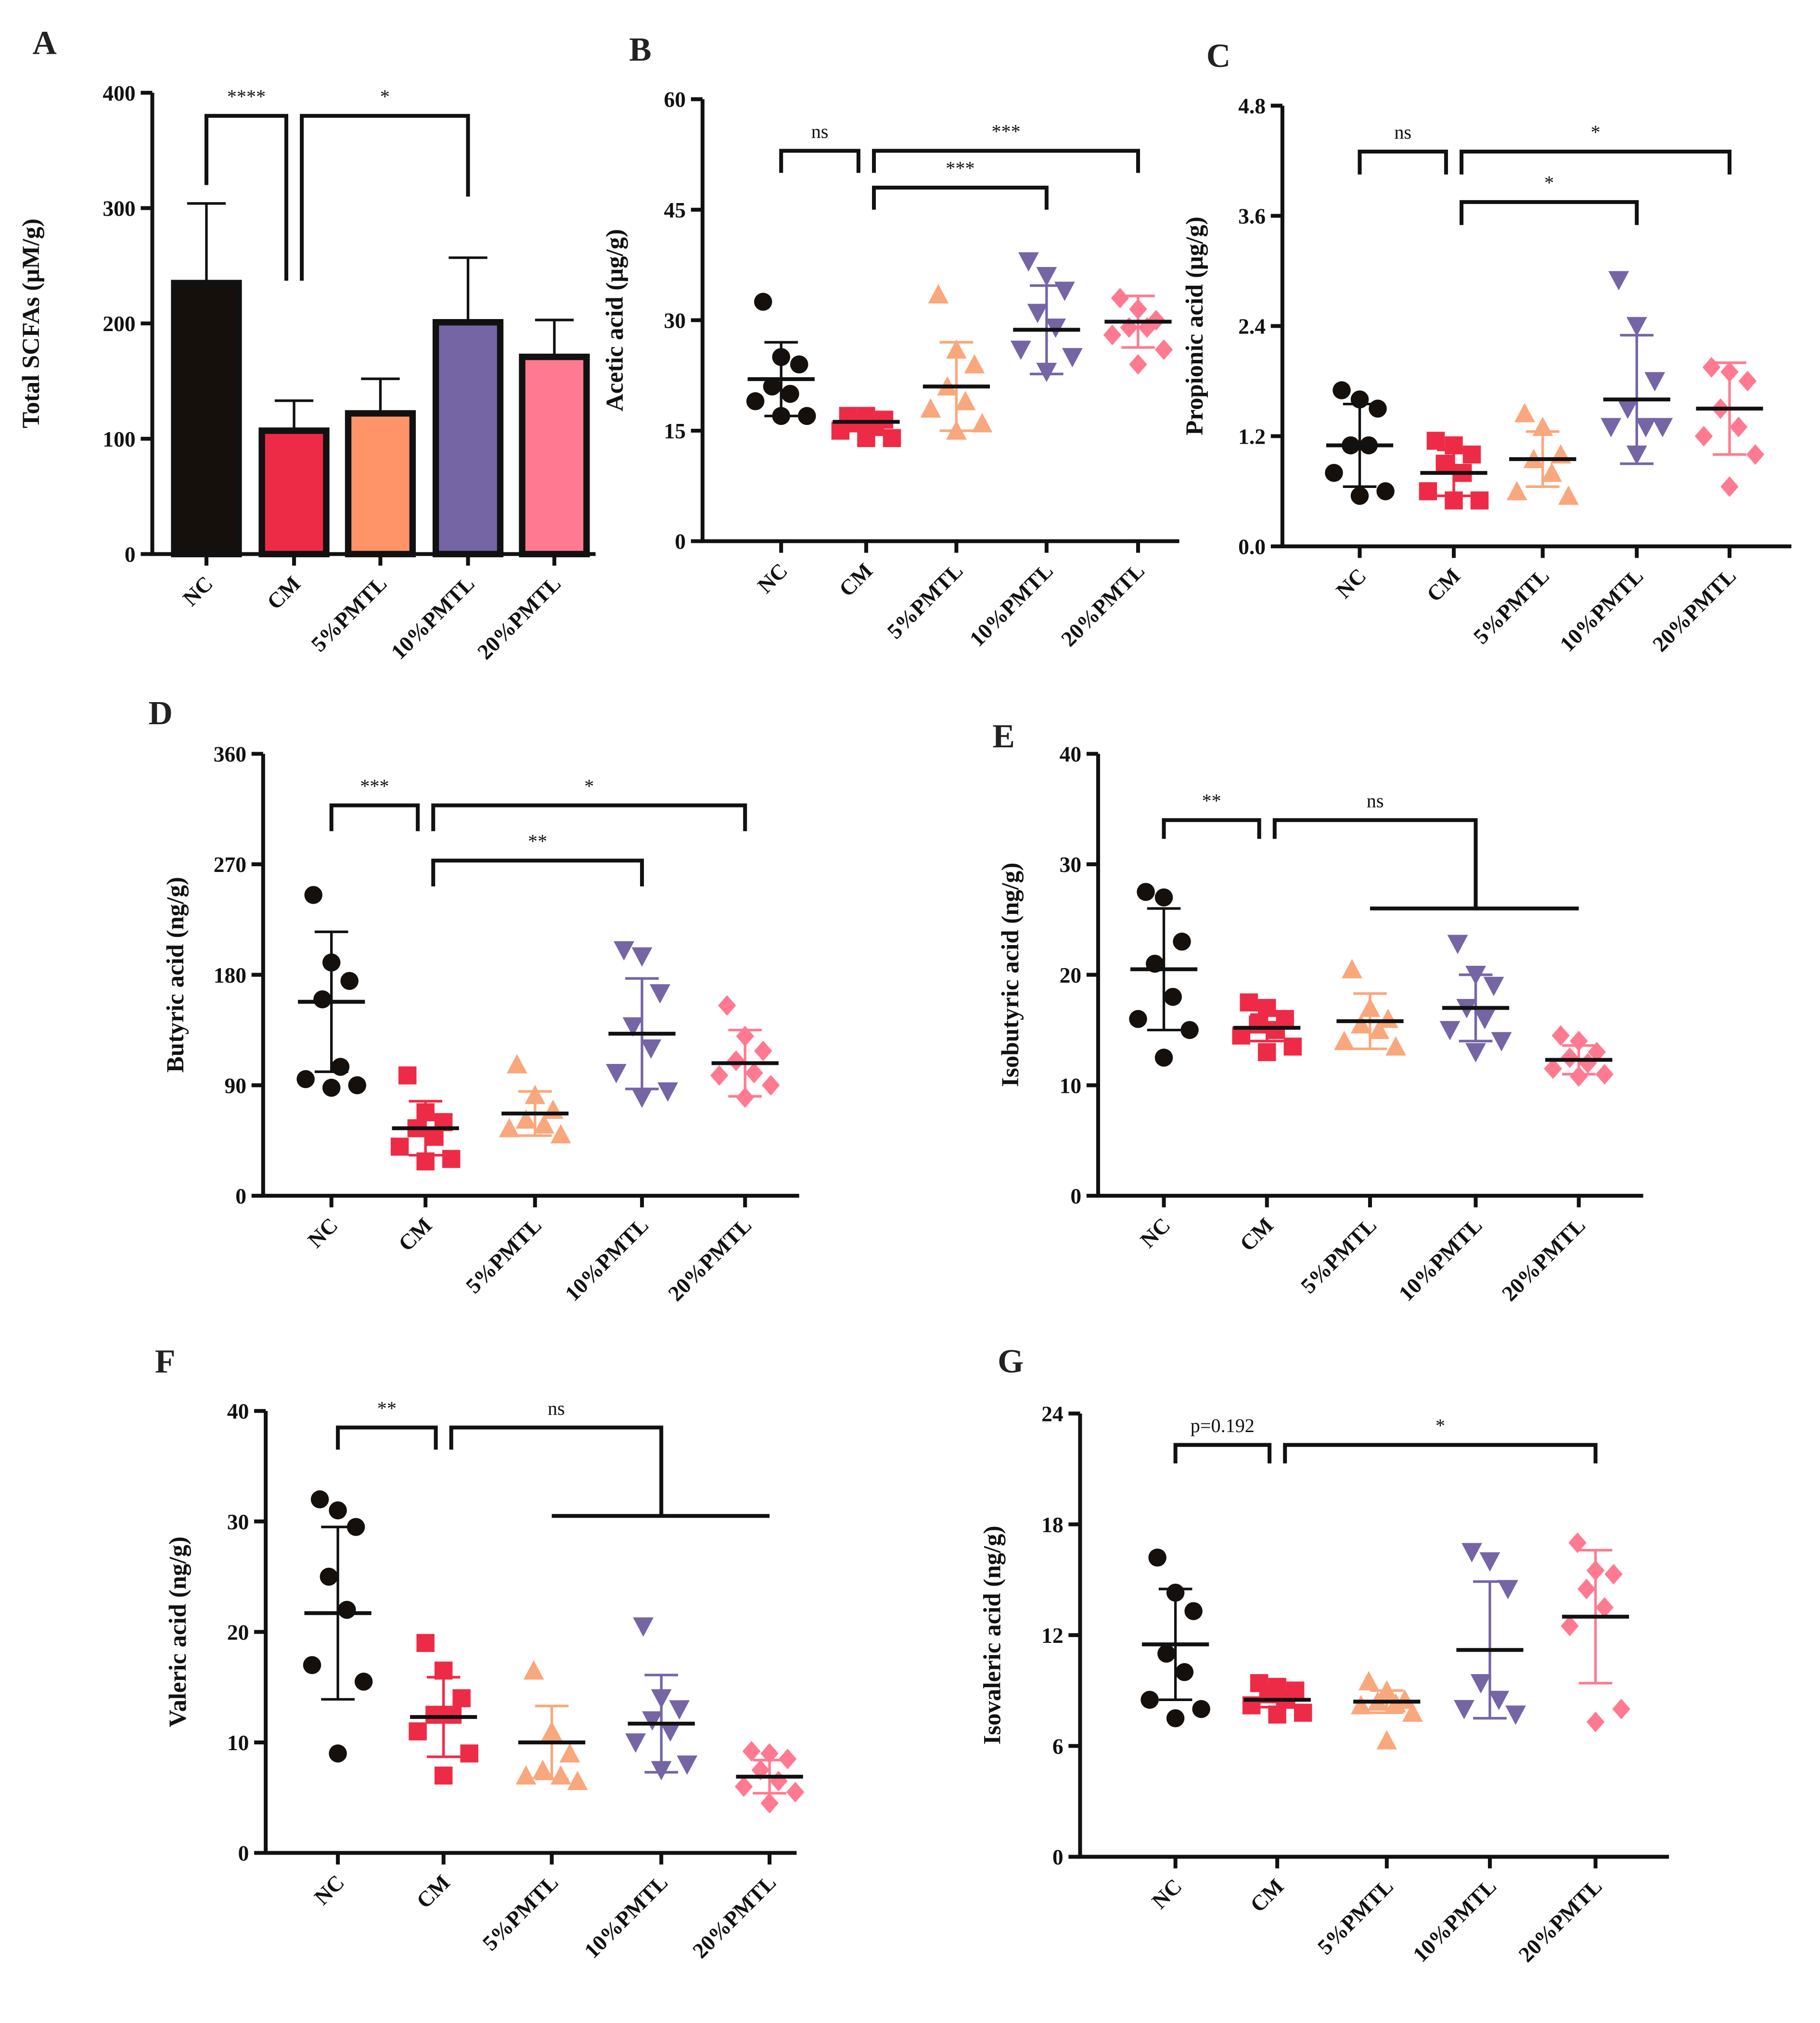 This screenshot has width=1820, height=2023. What do you see at coordinates (554, 455) in the screenshot?
I see `bar-20%PMTL` at bounding box center [554, 455].